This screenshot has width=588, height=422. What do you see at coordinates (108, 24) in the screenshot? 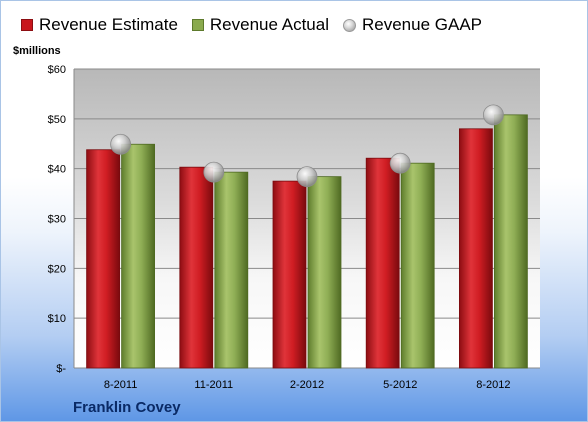
I see `legend-label-estimate: Revenue Estimate` at bounding box center [108, 24].